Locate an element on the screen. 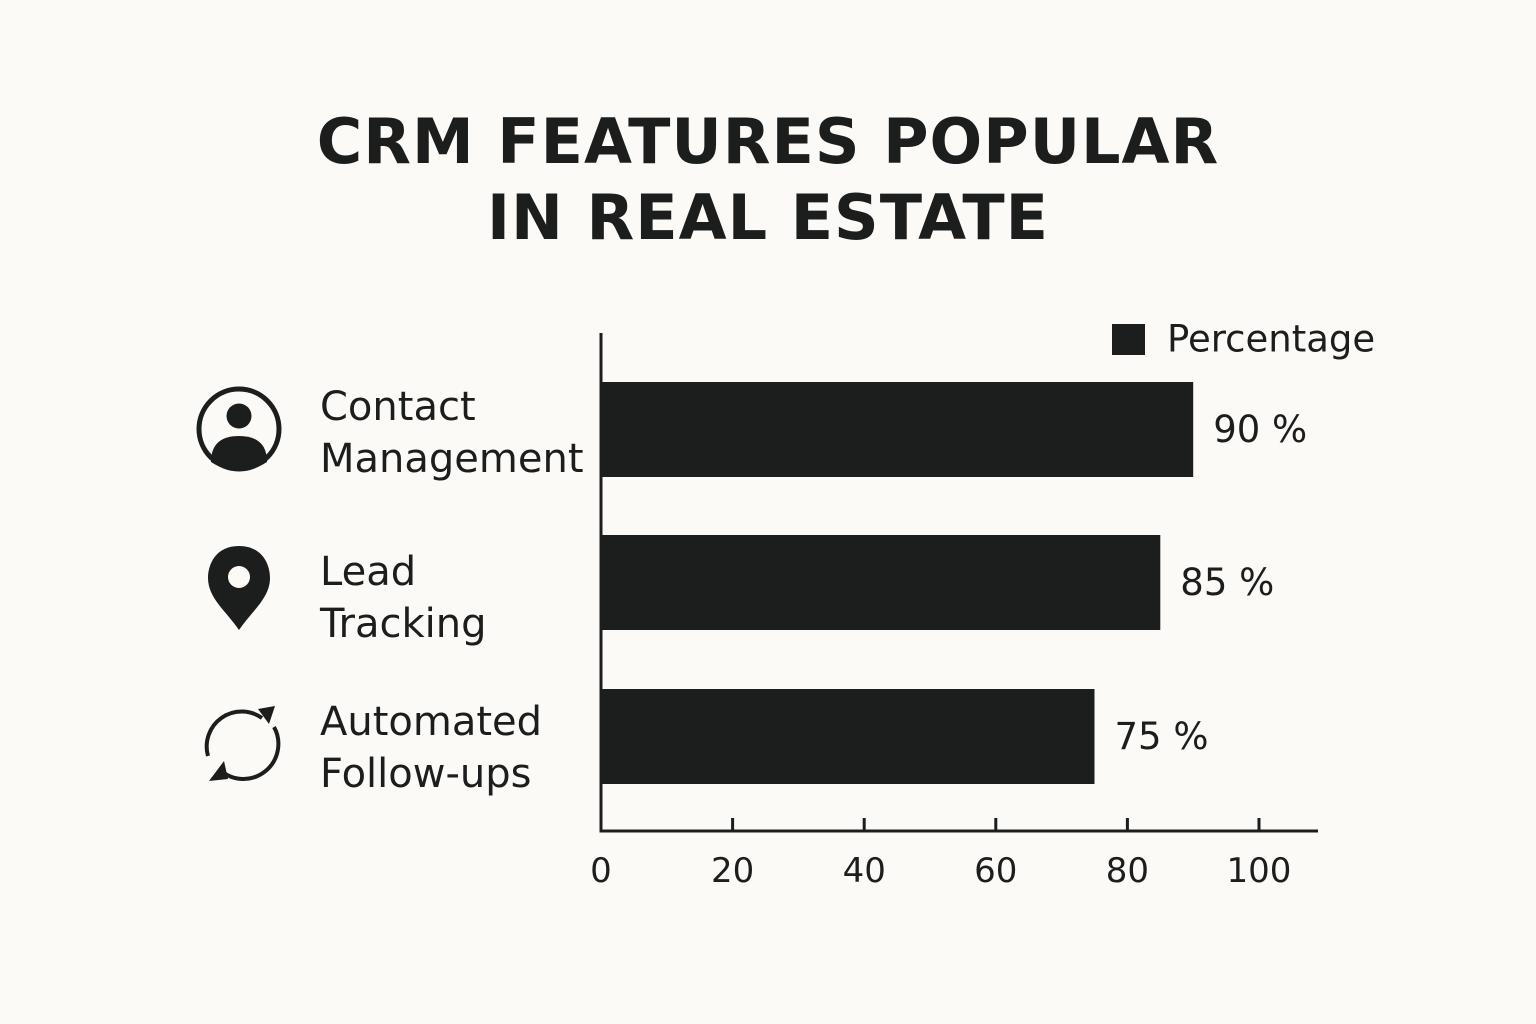 The image size is (1536, 1024). x-tick-label: 40 is located at coordinates (864, 871).